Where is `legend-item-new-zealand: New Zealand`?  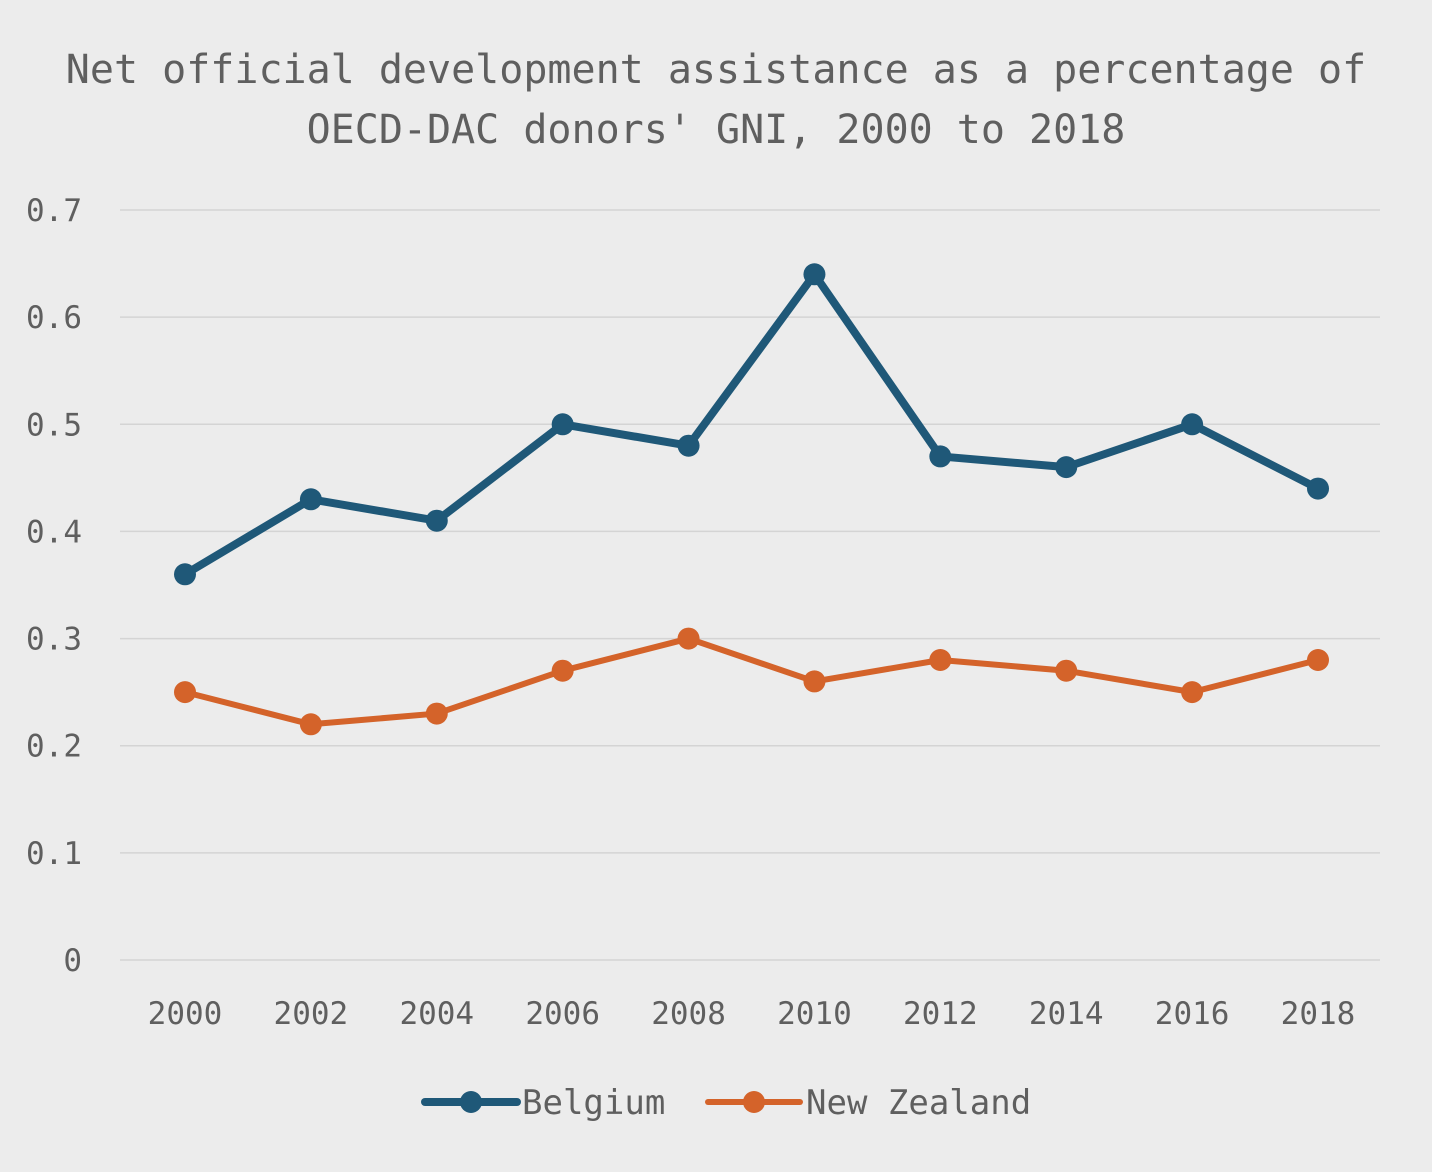 legend-item-new-zealand: New Zealand is located at coordinates (868, 1103).